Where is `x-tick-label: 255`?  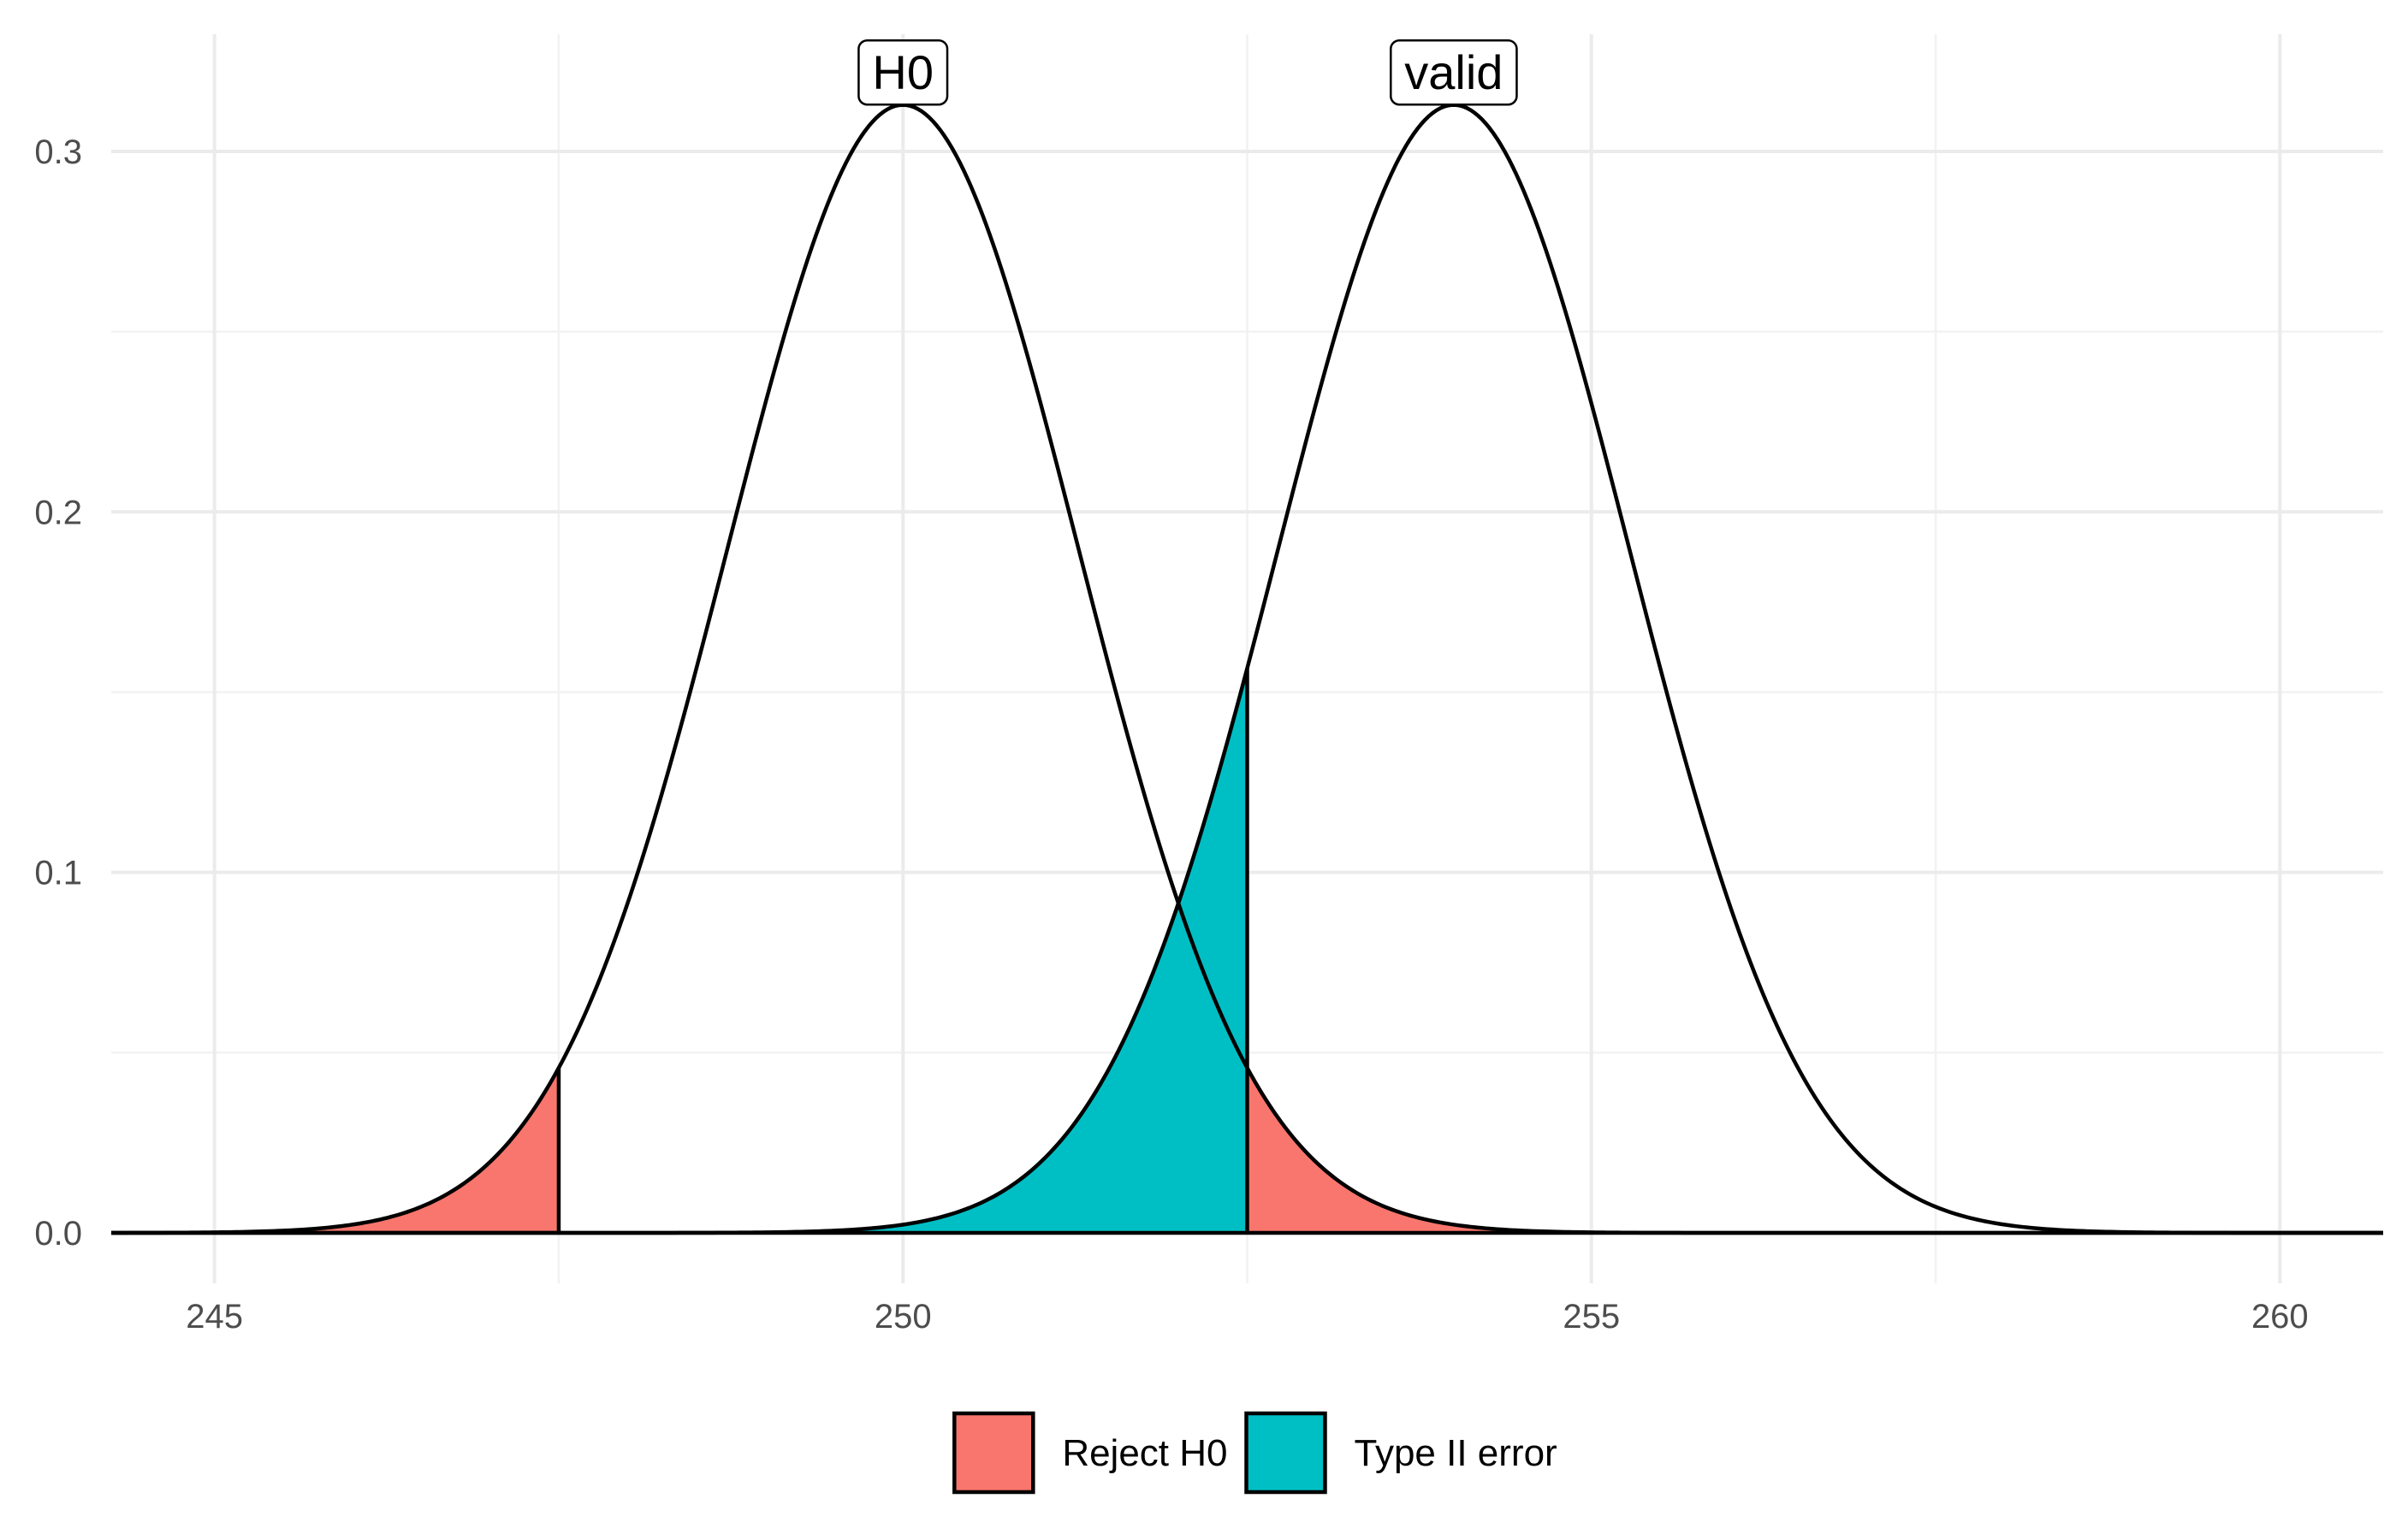 x-tick-label: 255 is located at coordinates (1591, 1317).